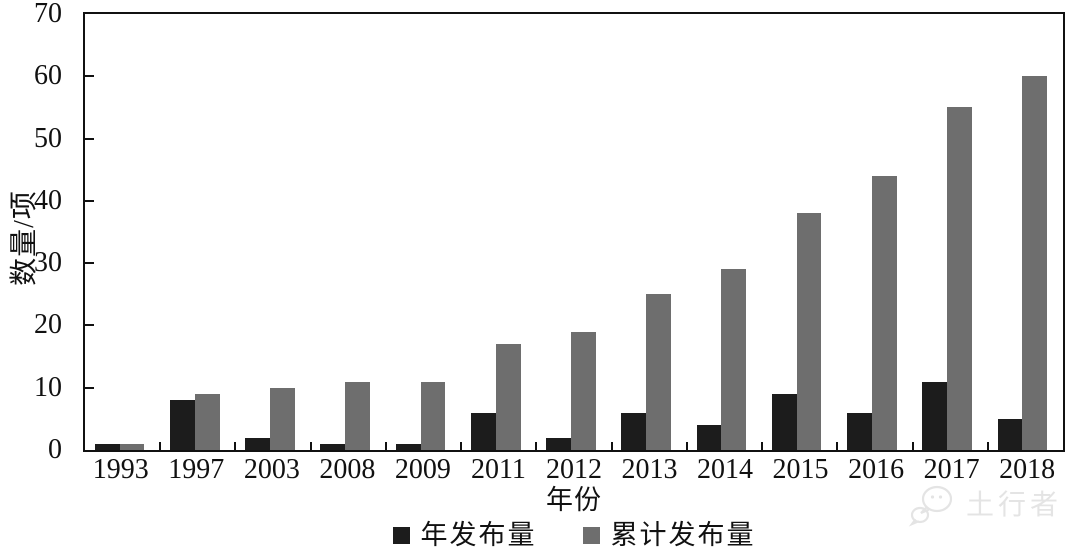 The width and height of the screenshot is (1080, 560). What do you see at coordinates (508, 397) in the screenshot?
I see `bar-累计发布量-2011` at bounding box center [508, 397].